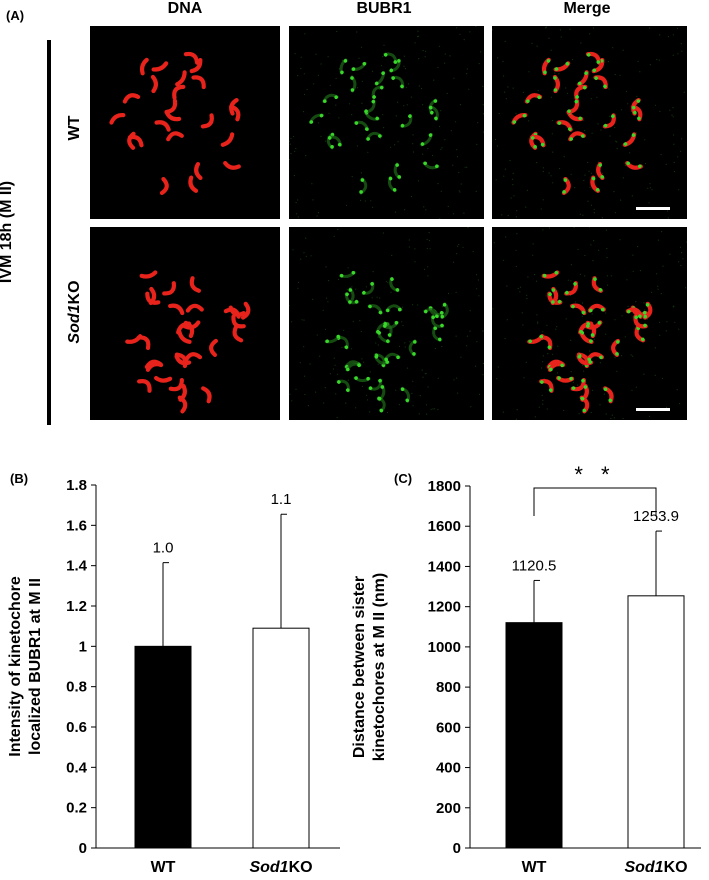  Describe the element at coordinates (587, 8) in the screenshot. I see `column-header-merge: Merge` at that location.